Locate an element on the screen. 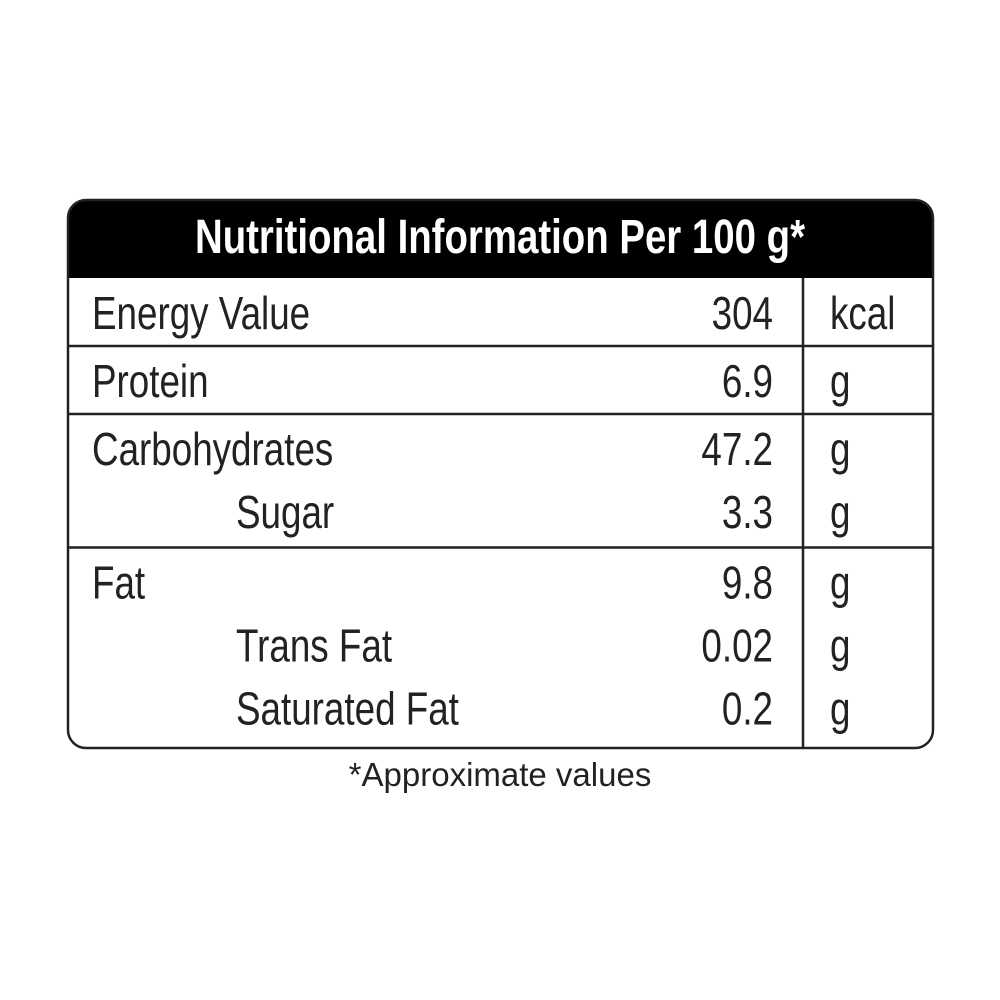 The image size is (1000, 1000). table-title: Nutritional Information Per 100 g* is located at coordinates (500, 237).